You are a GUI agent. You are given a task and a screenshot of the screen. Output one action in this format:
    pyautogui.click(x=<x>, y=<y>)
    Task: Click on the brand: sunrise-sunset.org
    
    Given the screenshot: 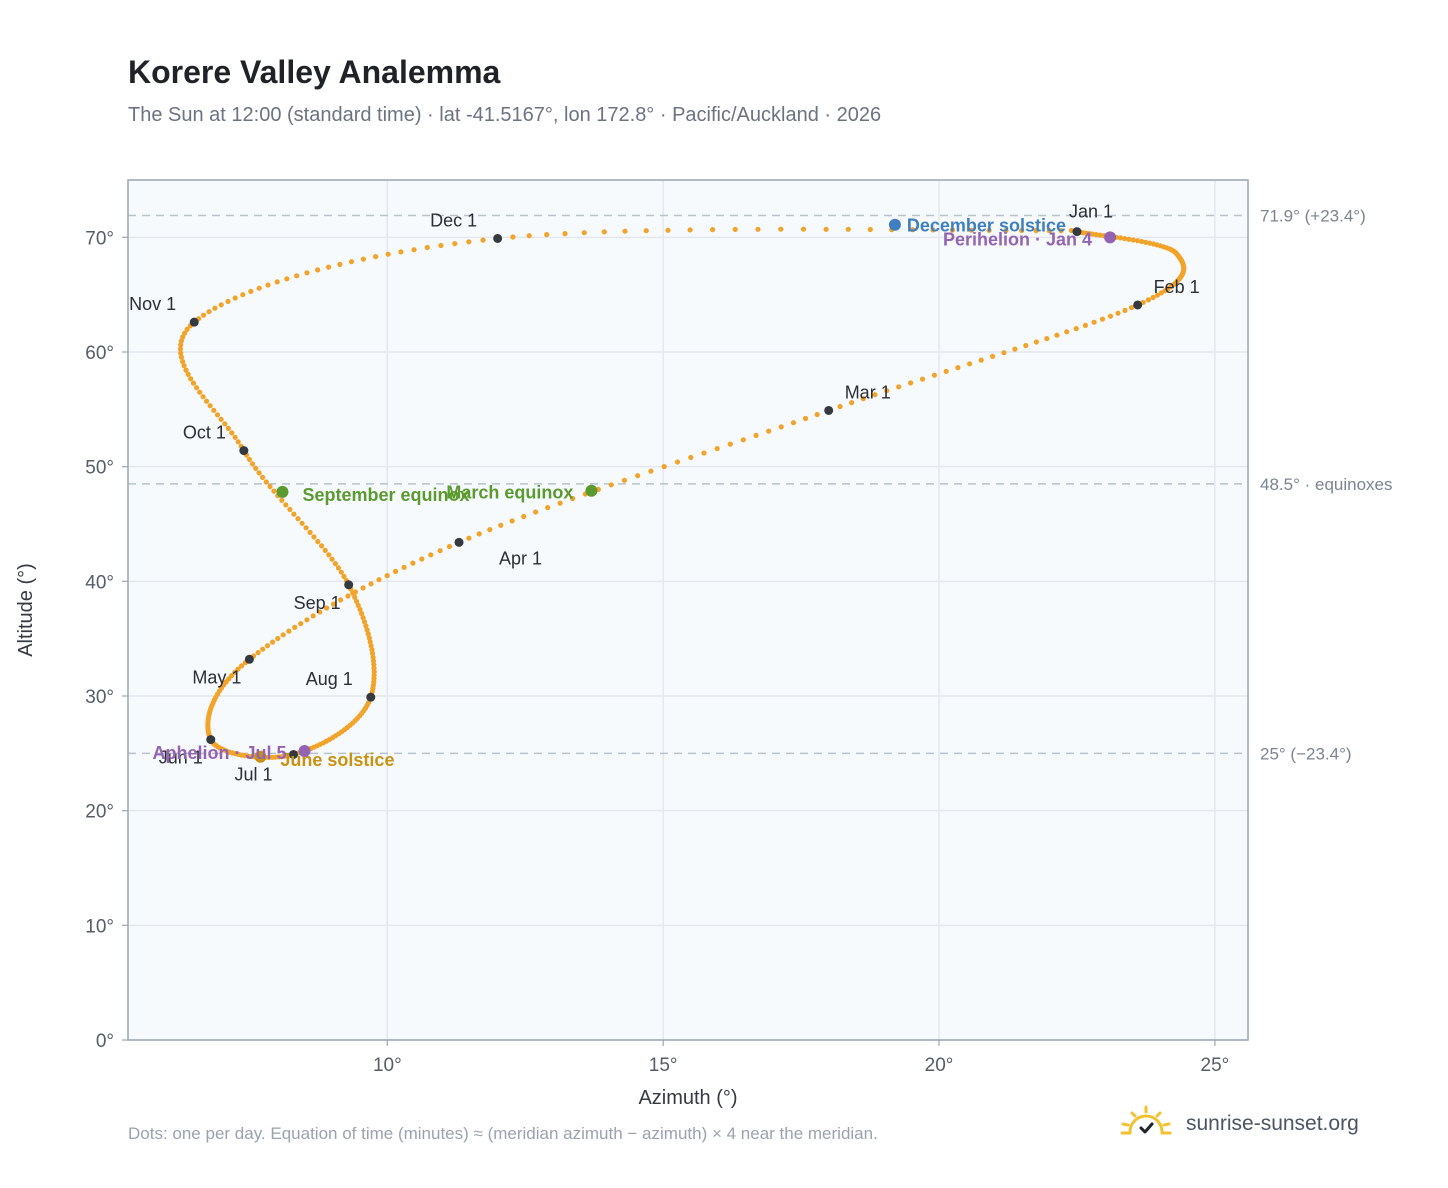 What is the action you would take?
    pyautogui.click(x=1239, y=1124)
    